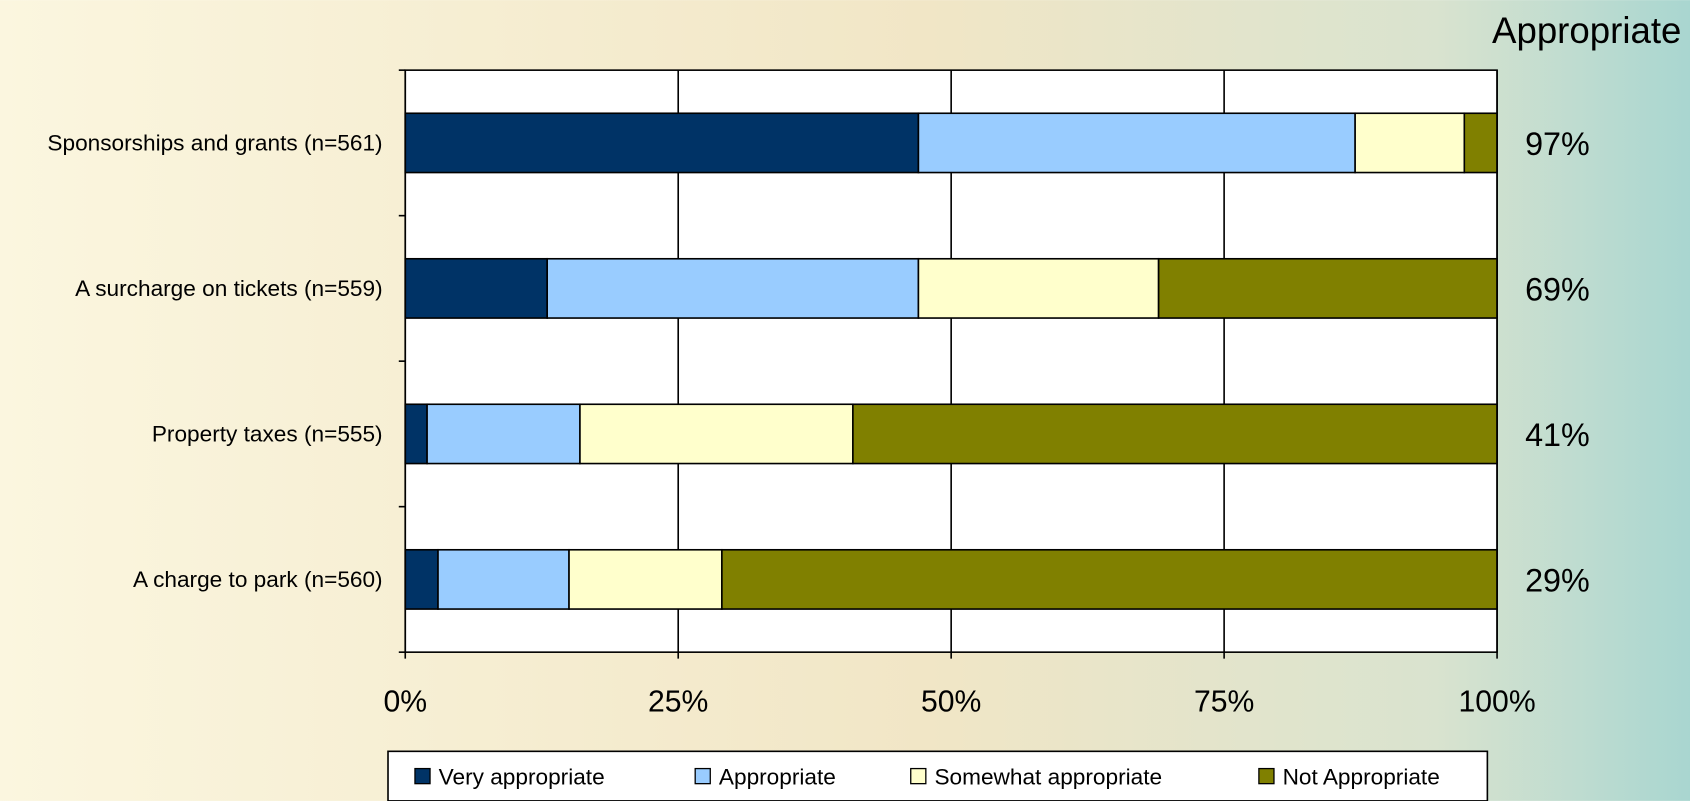 Image resolution: width=1690 pixels, height=801 pixels. What do you see at coordinates (267, 433) in the screenshot?
I see `category-label: Property taxes (n=555)` at bounding box center [267, 433].